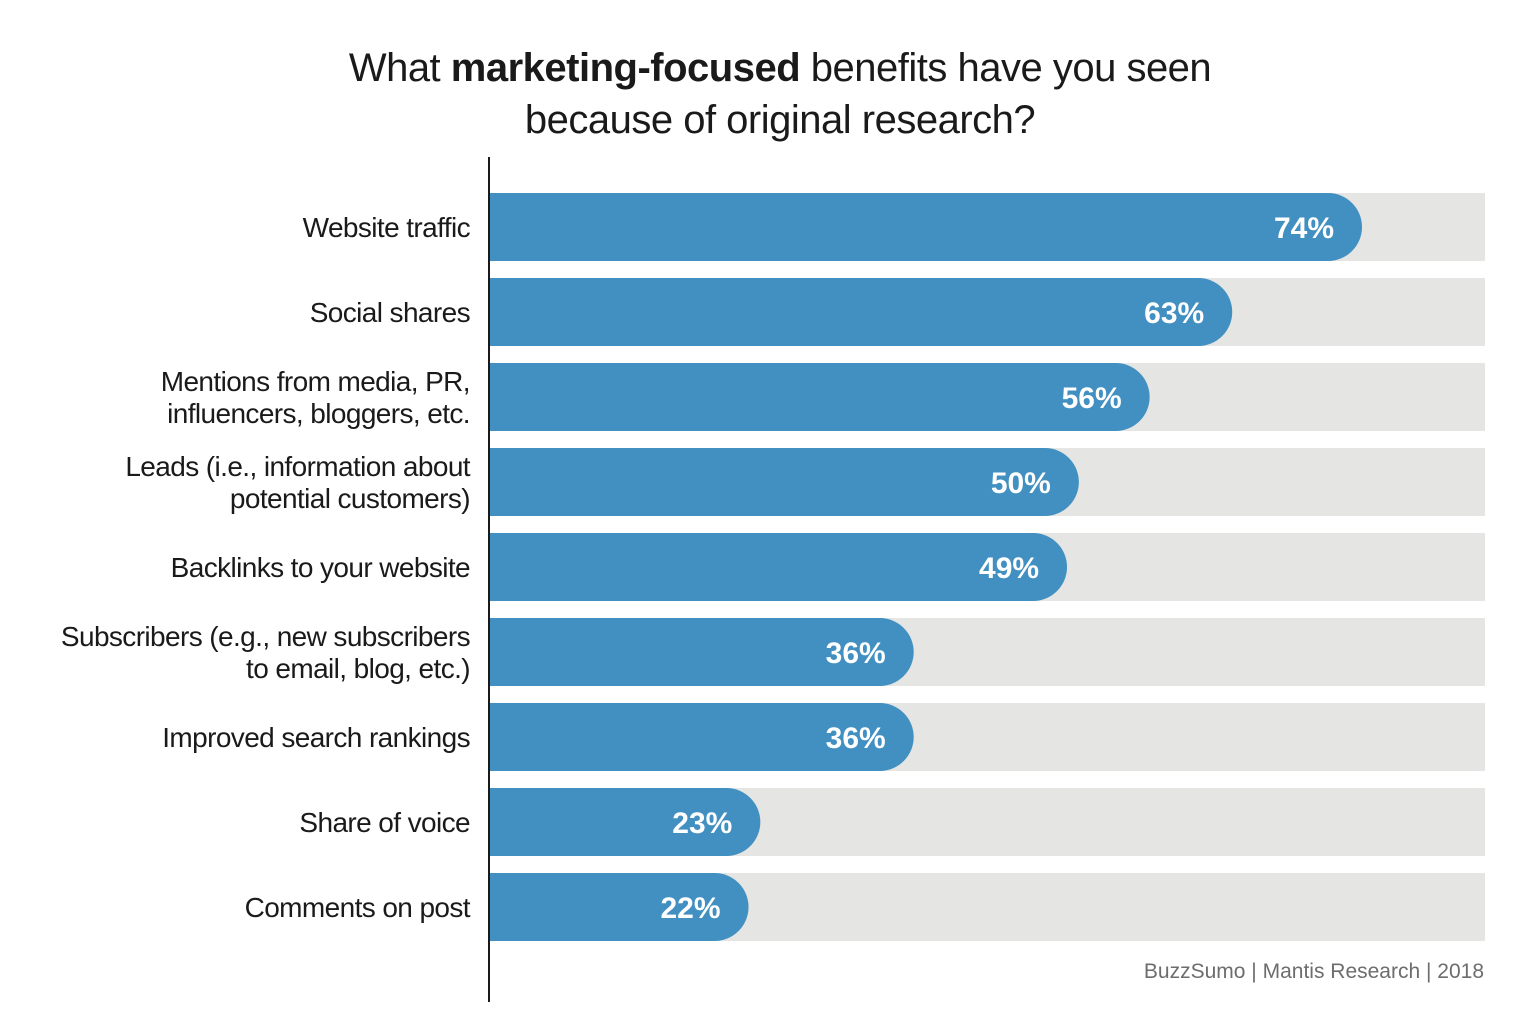  Describe the element at coordinates (265, 636) in the screenshot. I see `category-label-line: Subscribers (e.g., new subscribers` at that location.